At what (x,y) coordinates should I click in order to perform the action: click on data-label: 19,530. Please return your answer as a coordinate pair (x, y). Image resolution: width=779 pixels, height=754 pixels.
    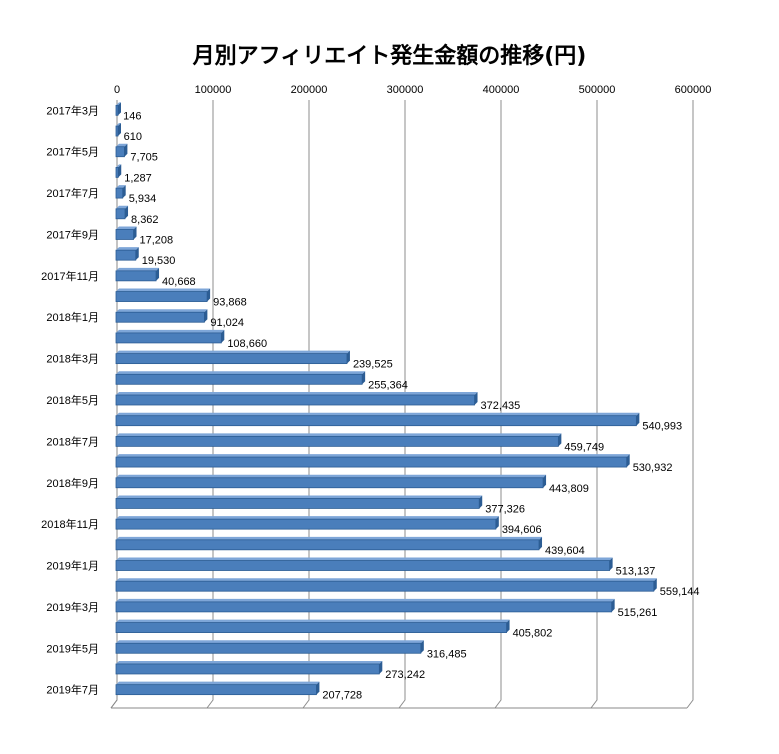
    Looking at the image, I should click on (159, 261).